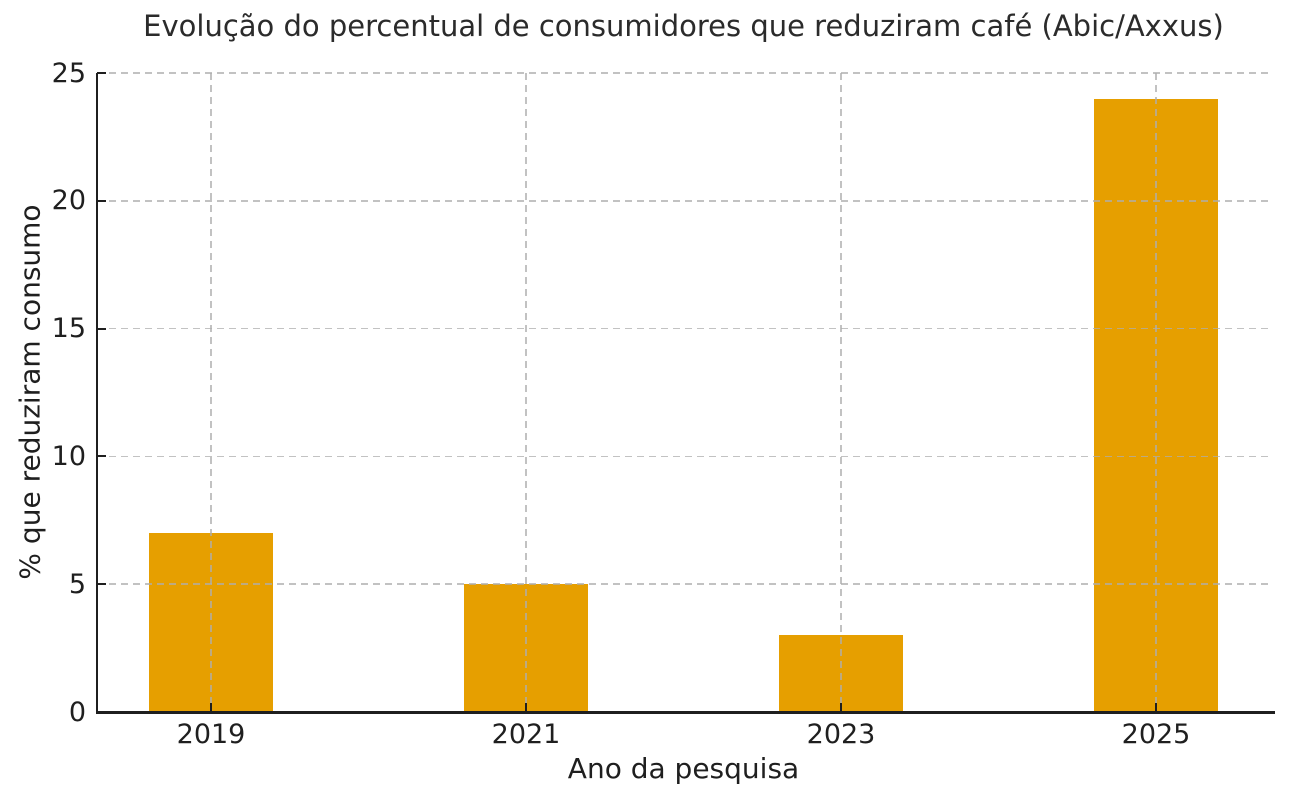 Image resolution: width=1289 pixels, height=800 pixels. What do you see at coordinates (1156, 392) in the screenshot?
I see `v-gridline-2025` at bounding box center [1156, 392].